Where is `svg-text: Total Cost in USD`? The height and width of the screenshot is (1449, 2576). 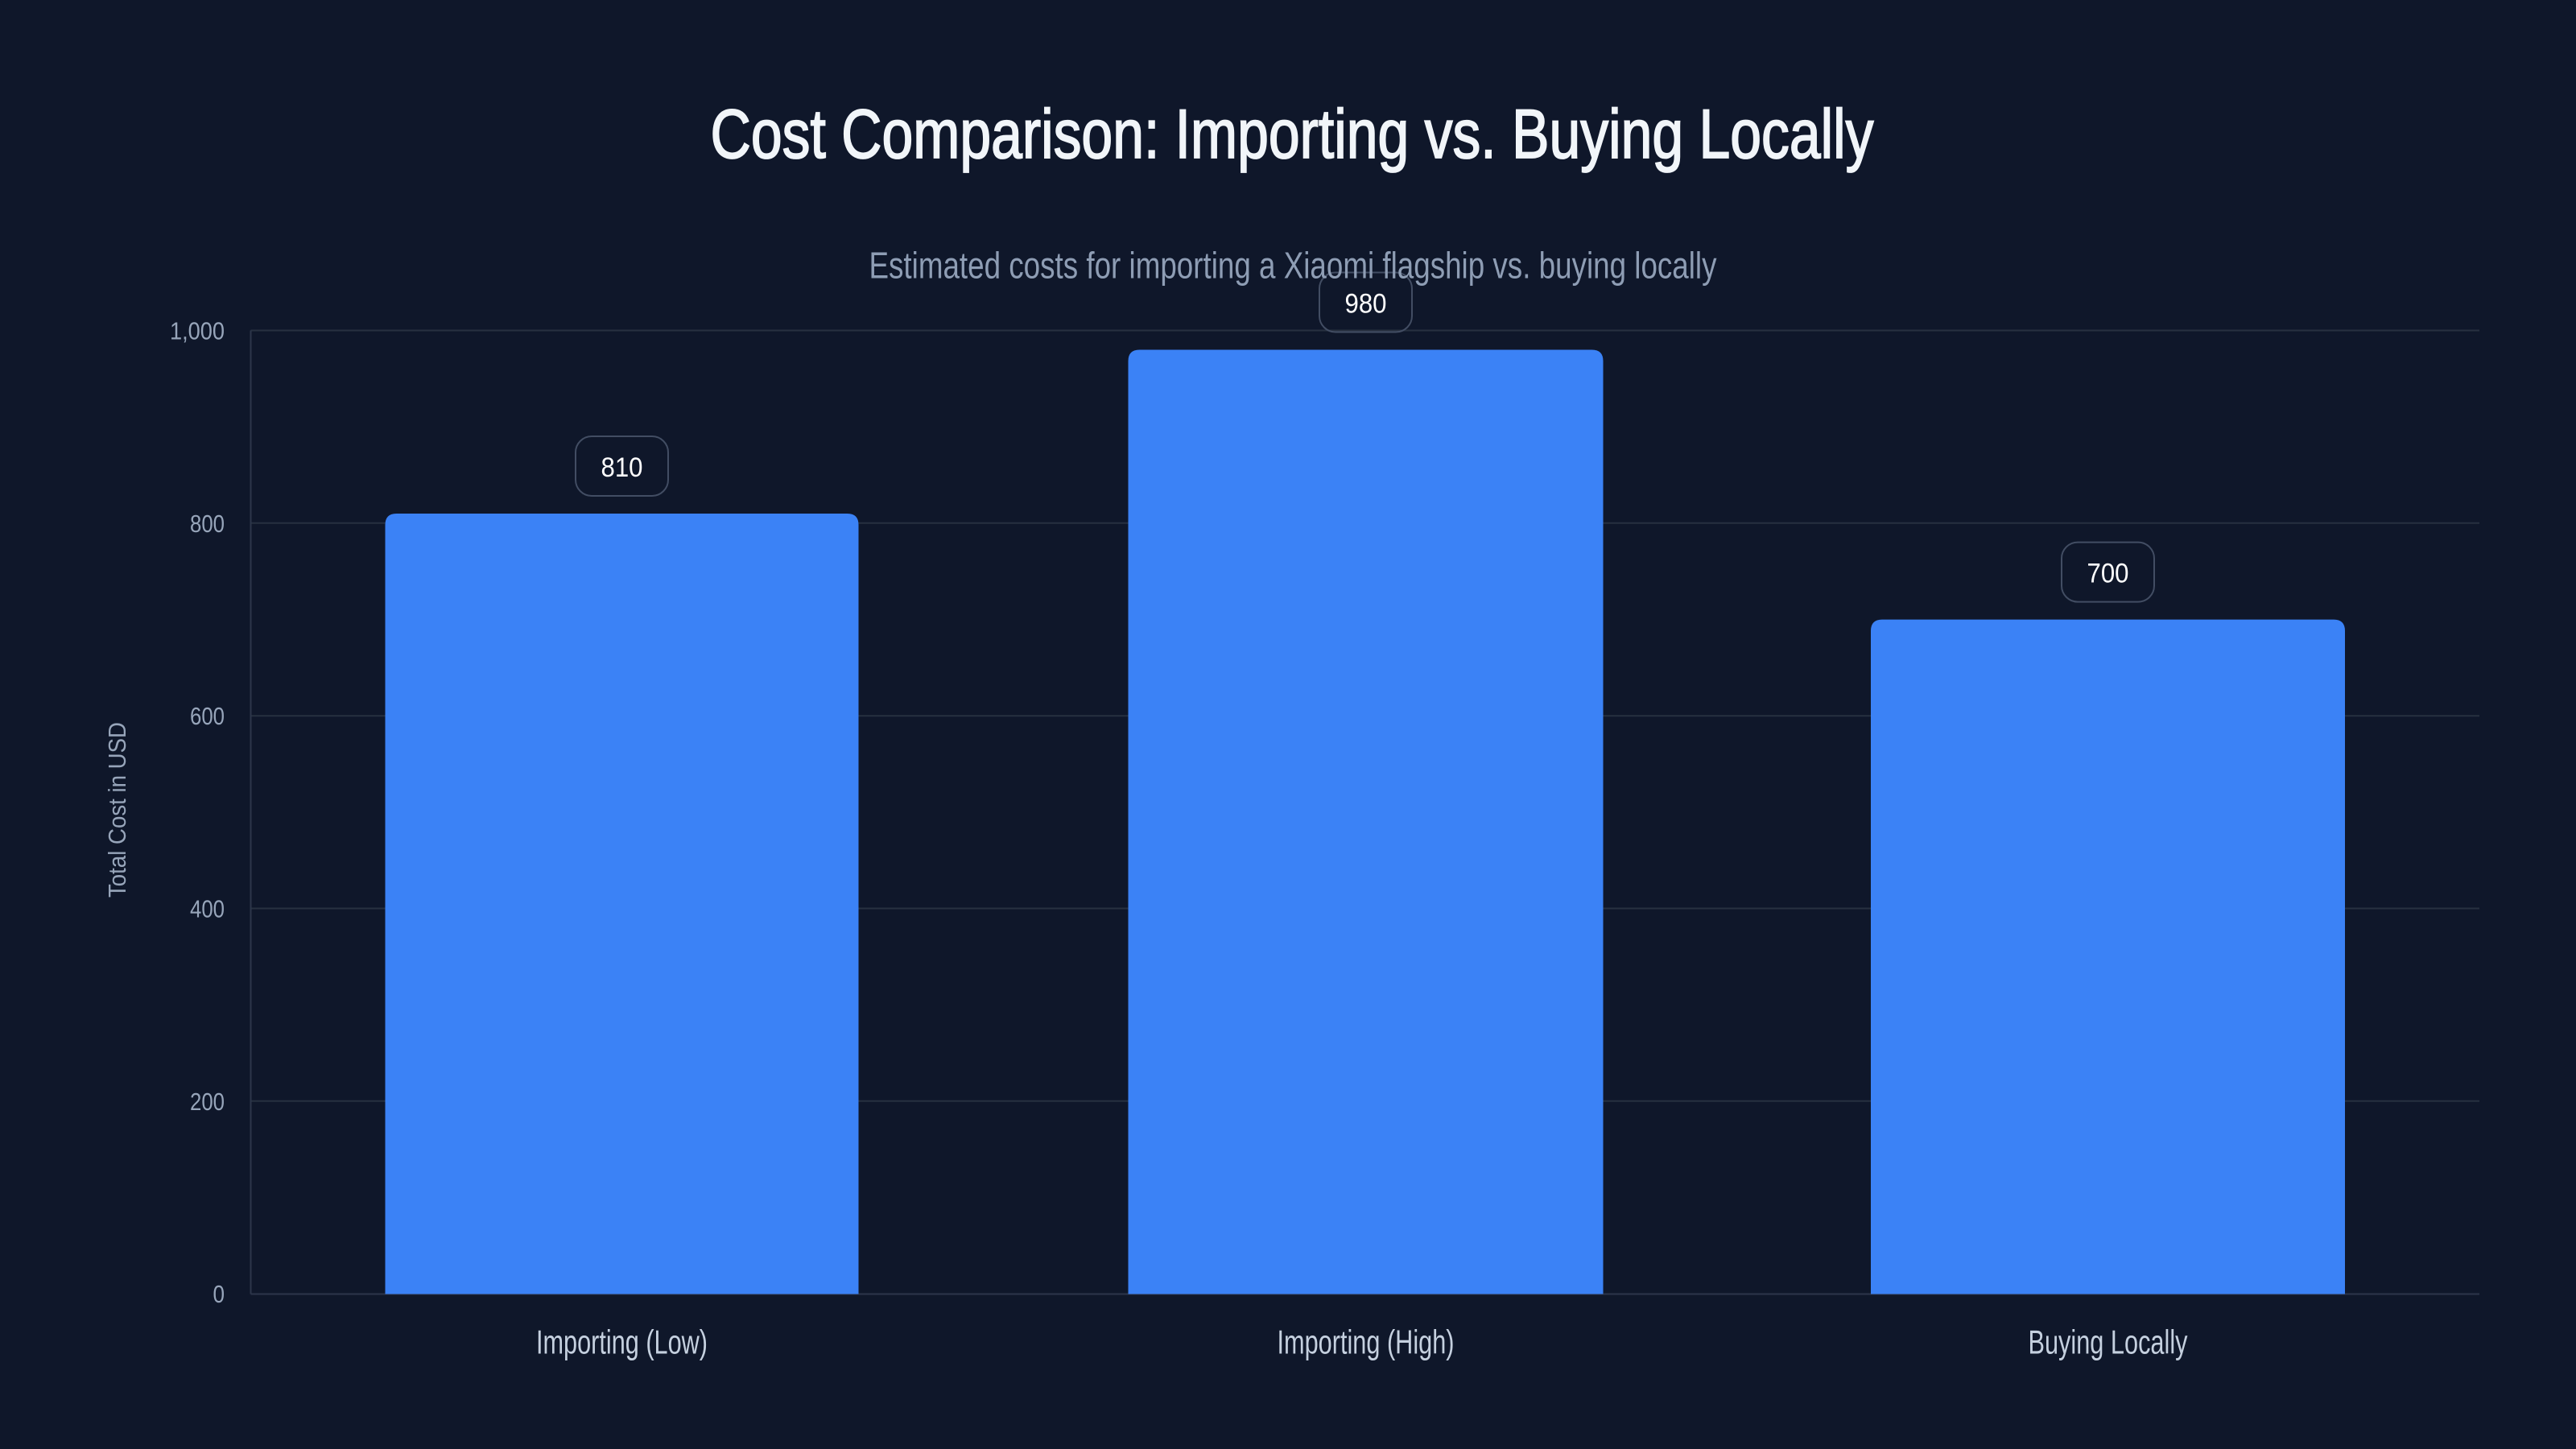
svg-text: Total Cost in USD is located at coordinates (117, 810).